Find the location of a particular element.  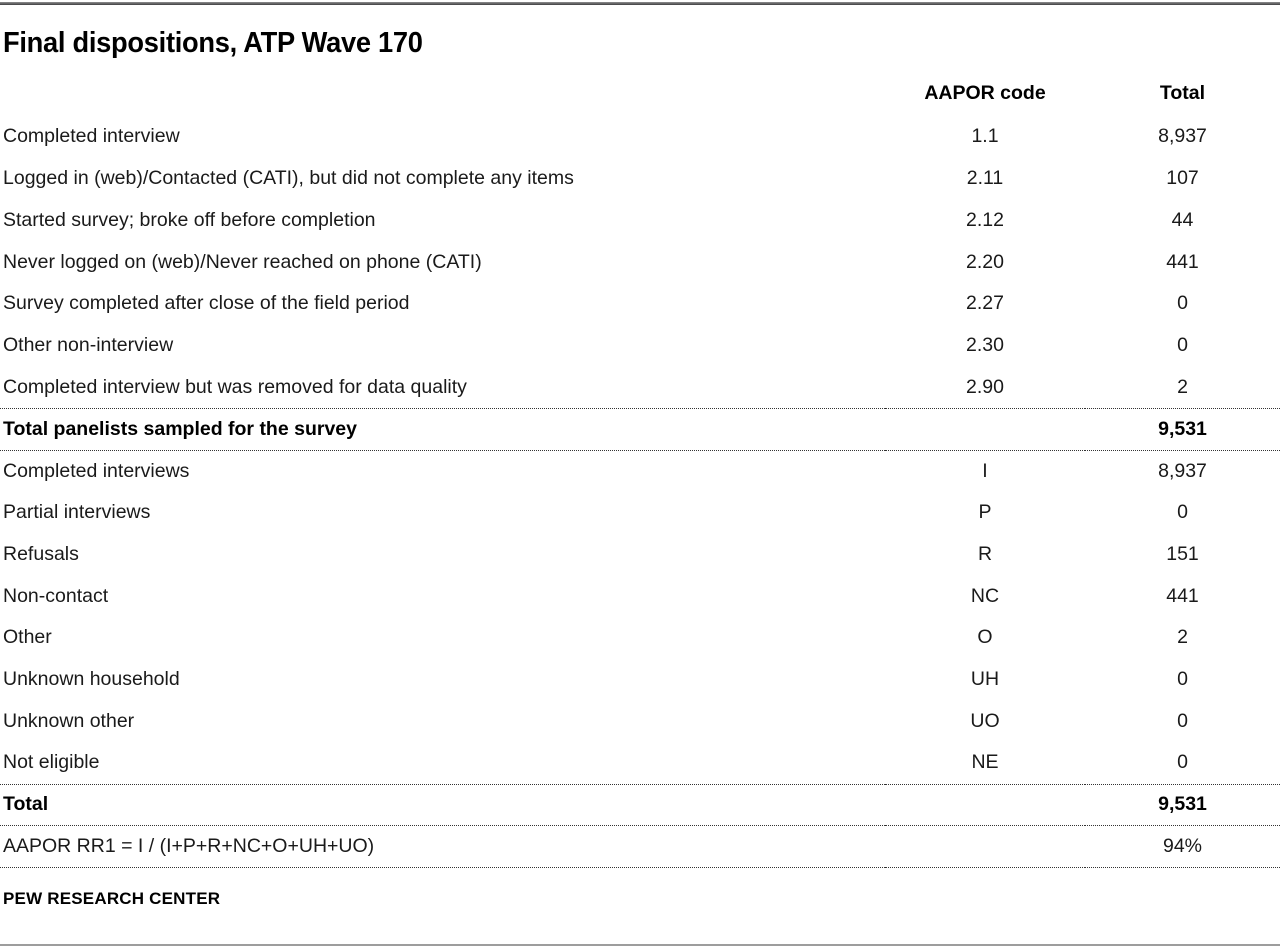

row-aapor-code: R is located at coordinates (985, 553).